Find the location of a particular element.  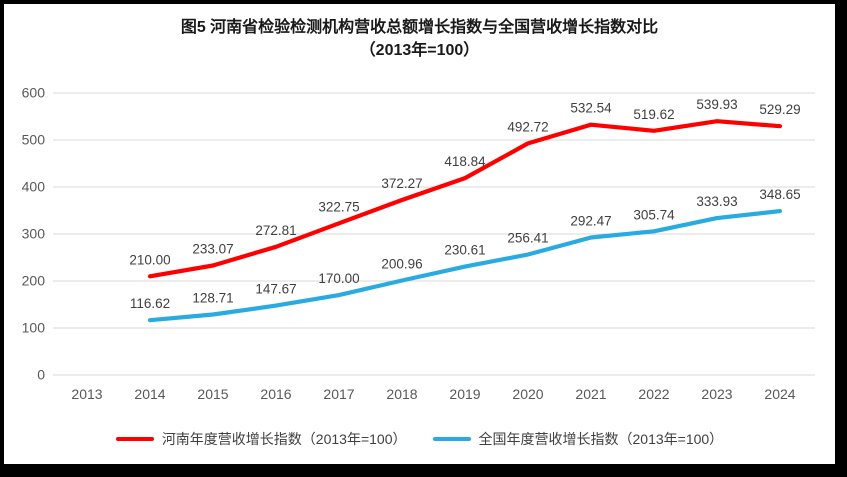

legend-swatch-henan is located at coordinates (134, 439).